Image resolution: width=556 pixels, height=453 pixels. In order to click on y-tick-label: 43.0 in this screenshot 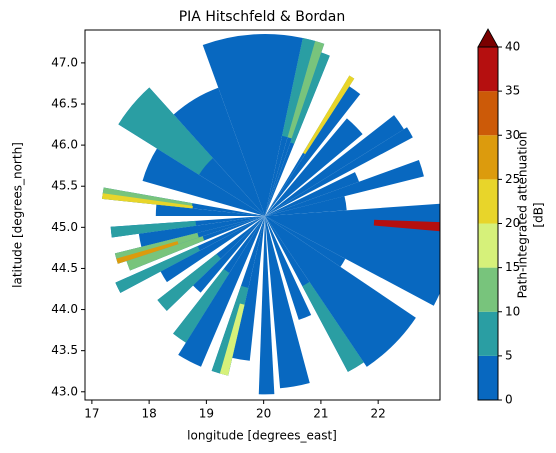, I will do `click(64, 391)`.